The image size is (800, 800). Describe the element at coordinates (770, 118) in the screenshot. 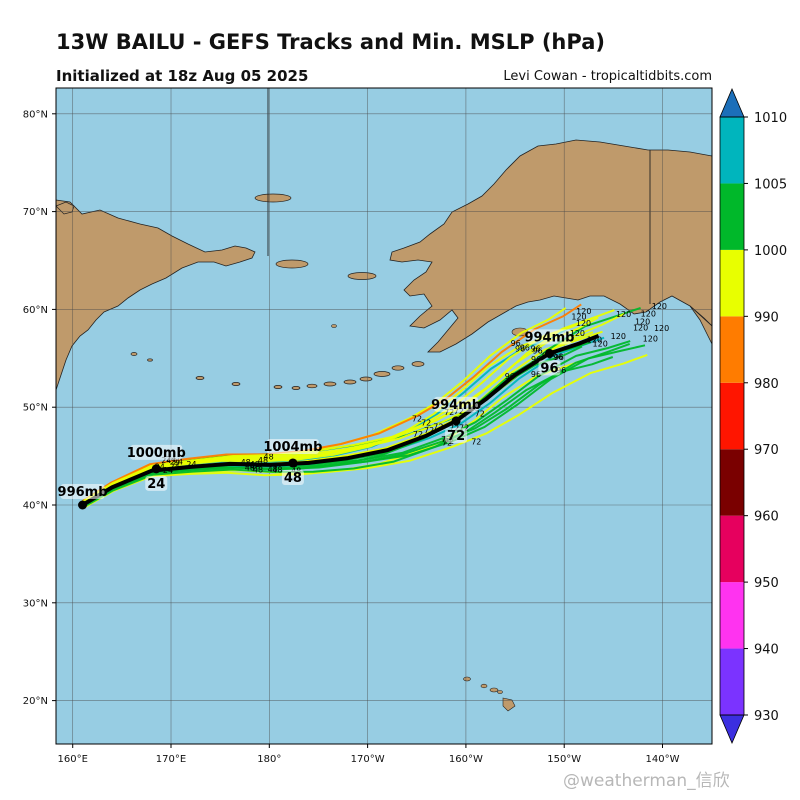

I see `colorbar-tick-label: 1010` at that location.